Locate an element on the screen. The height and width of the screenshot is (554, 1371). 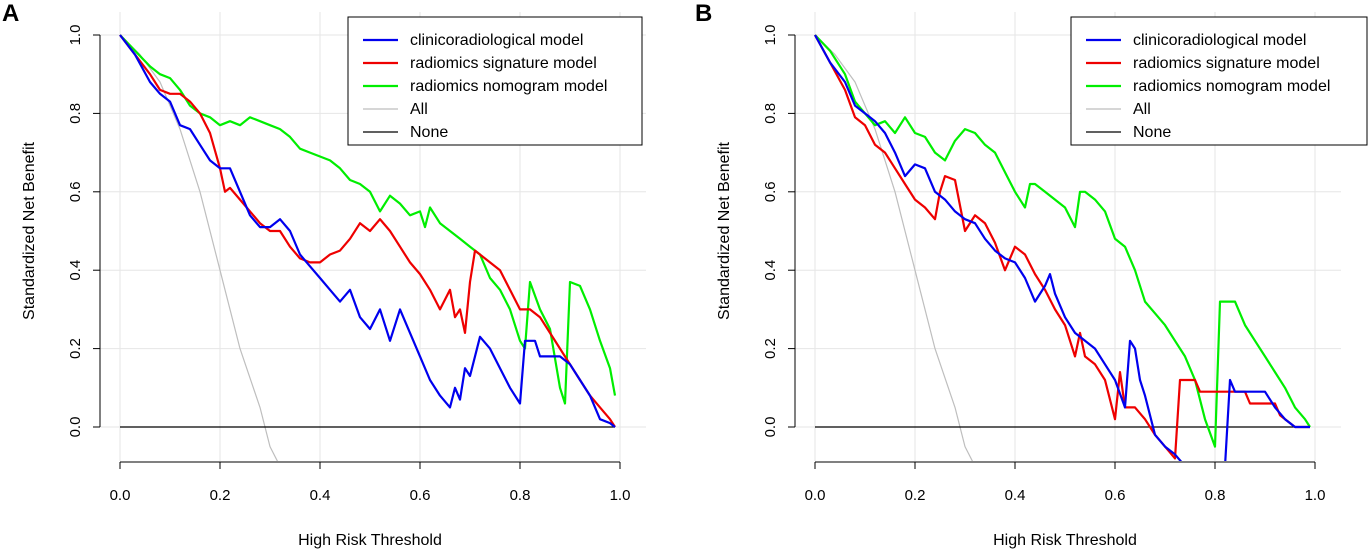
panel-label-b: B is located at coordinates (704, 13).